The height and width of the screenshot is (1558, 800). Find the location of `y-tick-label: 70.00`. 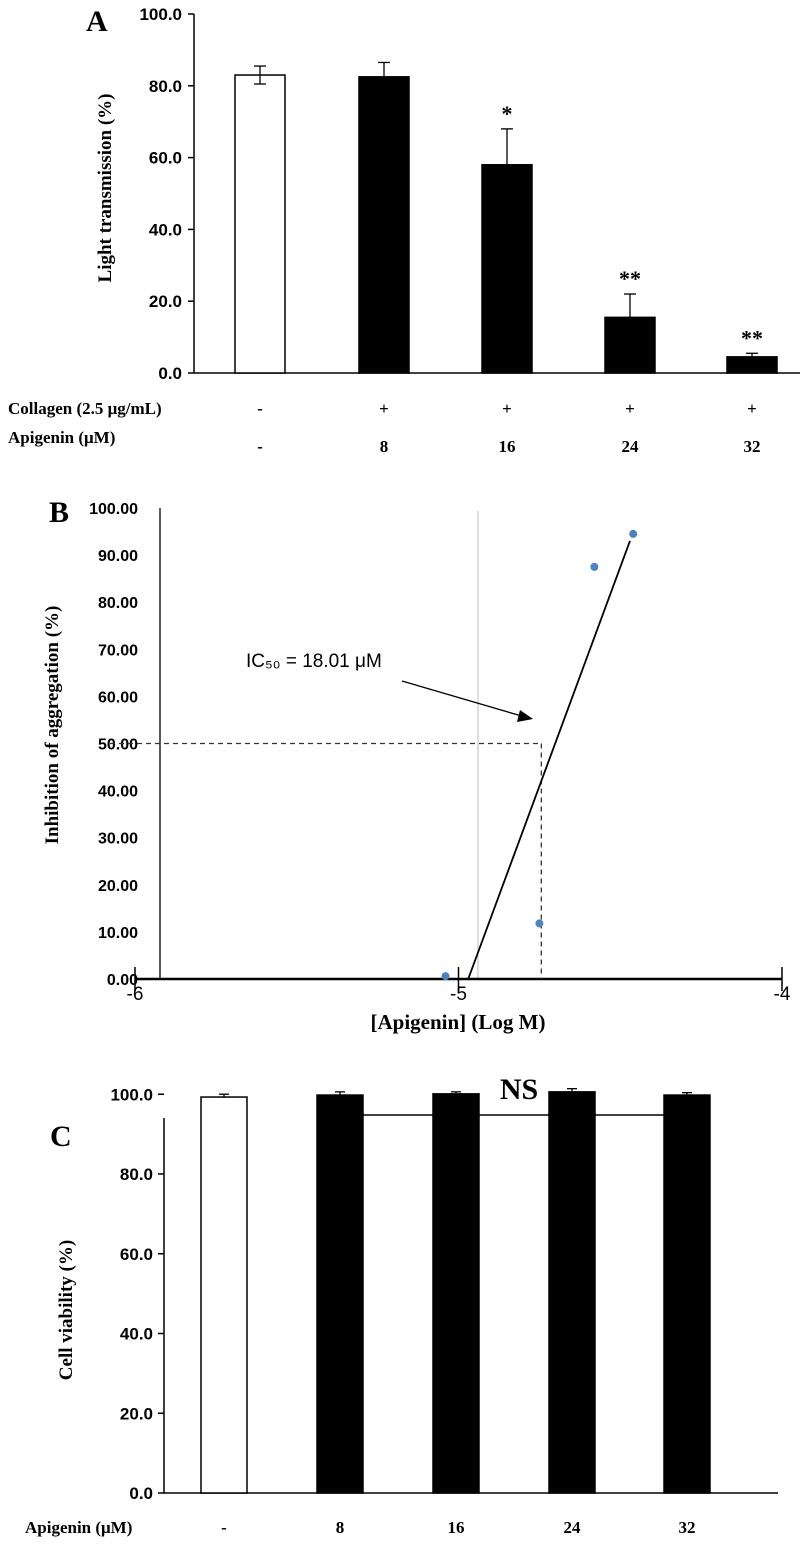

y-tick-label: 70.00 is located at coordinates (118, 650).